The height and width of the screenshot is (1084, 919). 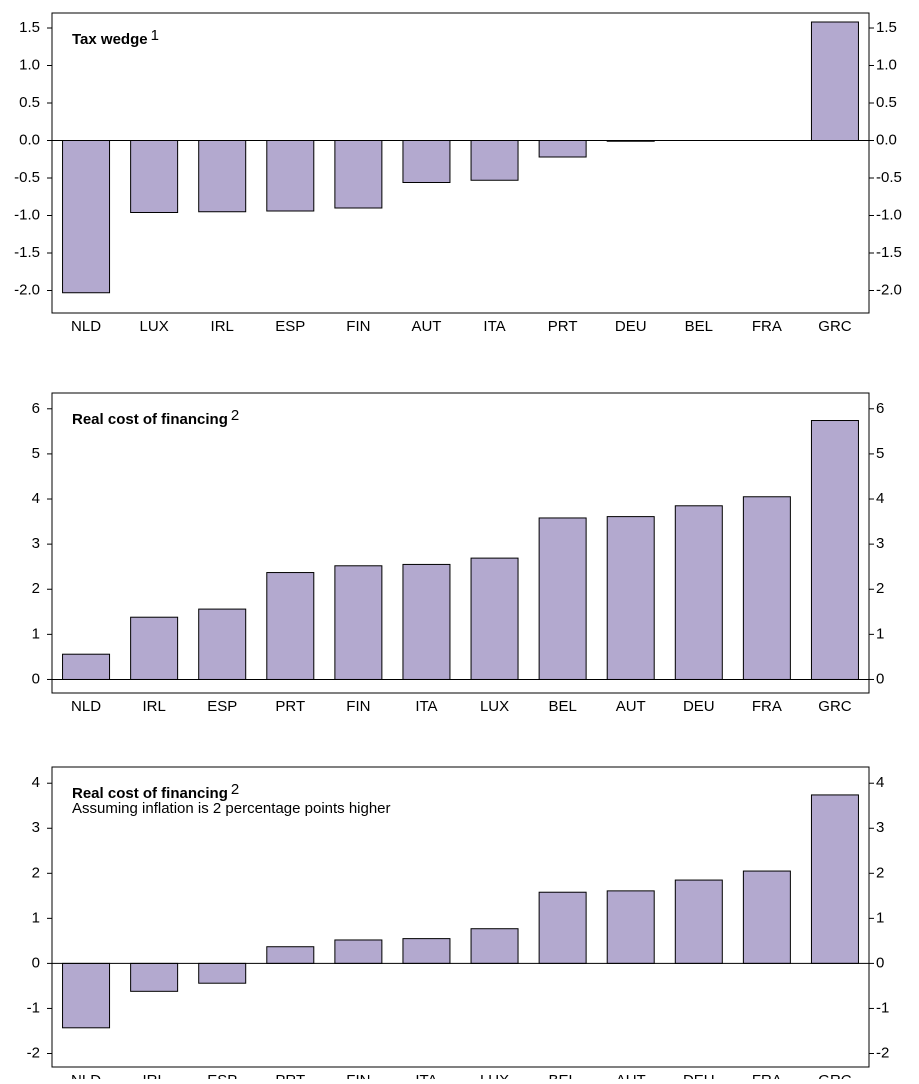 What do you see at coordinates (155, 35) in the screenshot?
I see `title-superscript: 1` at bounding box center [155, 35].